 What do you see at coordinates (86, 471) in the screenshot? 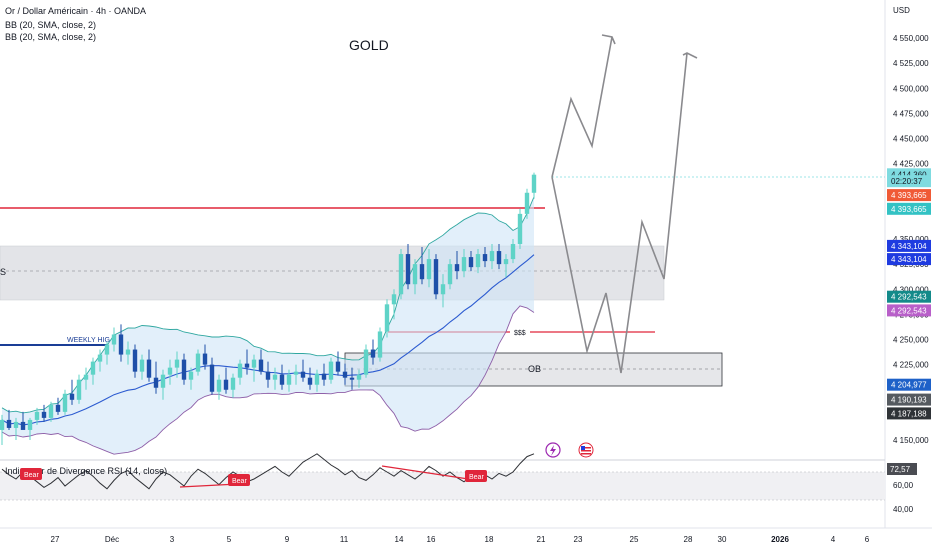
I see `rsi-label: Indicateur de Divergence RSI (14, close)` at bounding box center [86, 471].